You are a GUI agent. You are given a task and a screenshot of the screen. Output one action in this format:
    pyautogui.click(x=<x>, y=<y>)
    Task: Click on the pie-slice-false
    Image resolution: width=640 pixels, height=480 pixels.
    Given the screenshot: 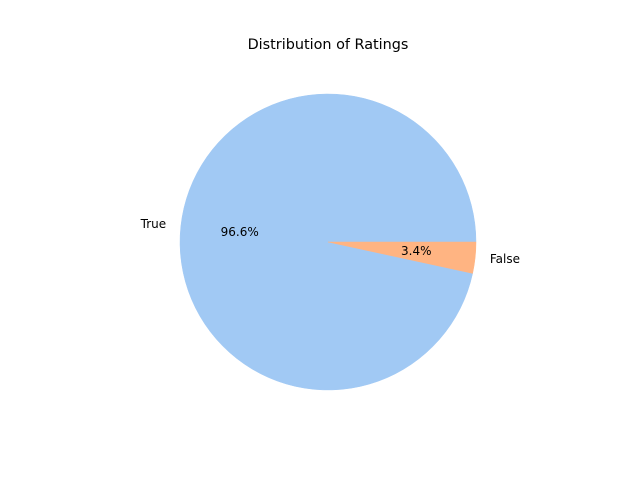 What is the action you would take?
    pyautogui.click(x=402, y=257)
    